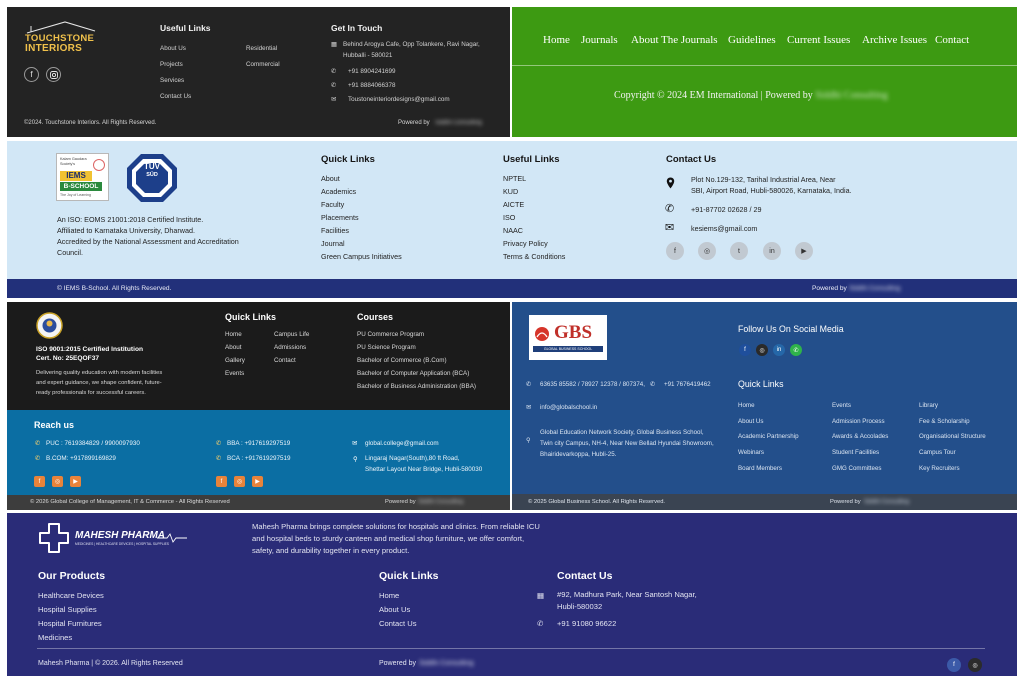 The width and height of the screenshot is (1024, 683). What do you see at coordinates (402, 360) in the screenshot?
I see `course-bcom: Bachelor of Commerce (B.Com)` at bounding box center [402, 360].